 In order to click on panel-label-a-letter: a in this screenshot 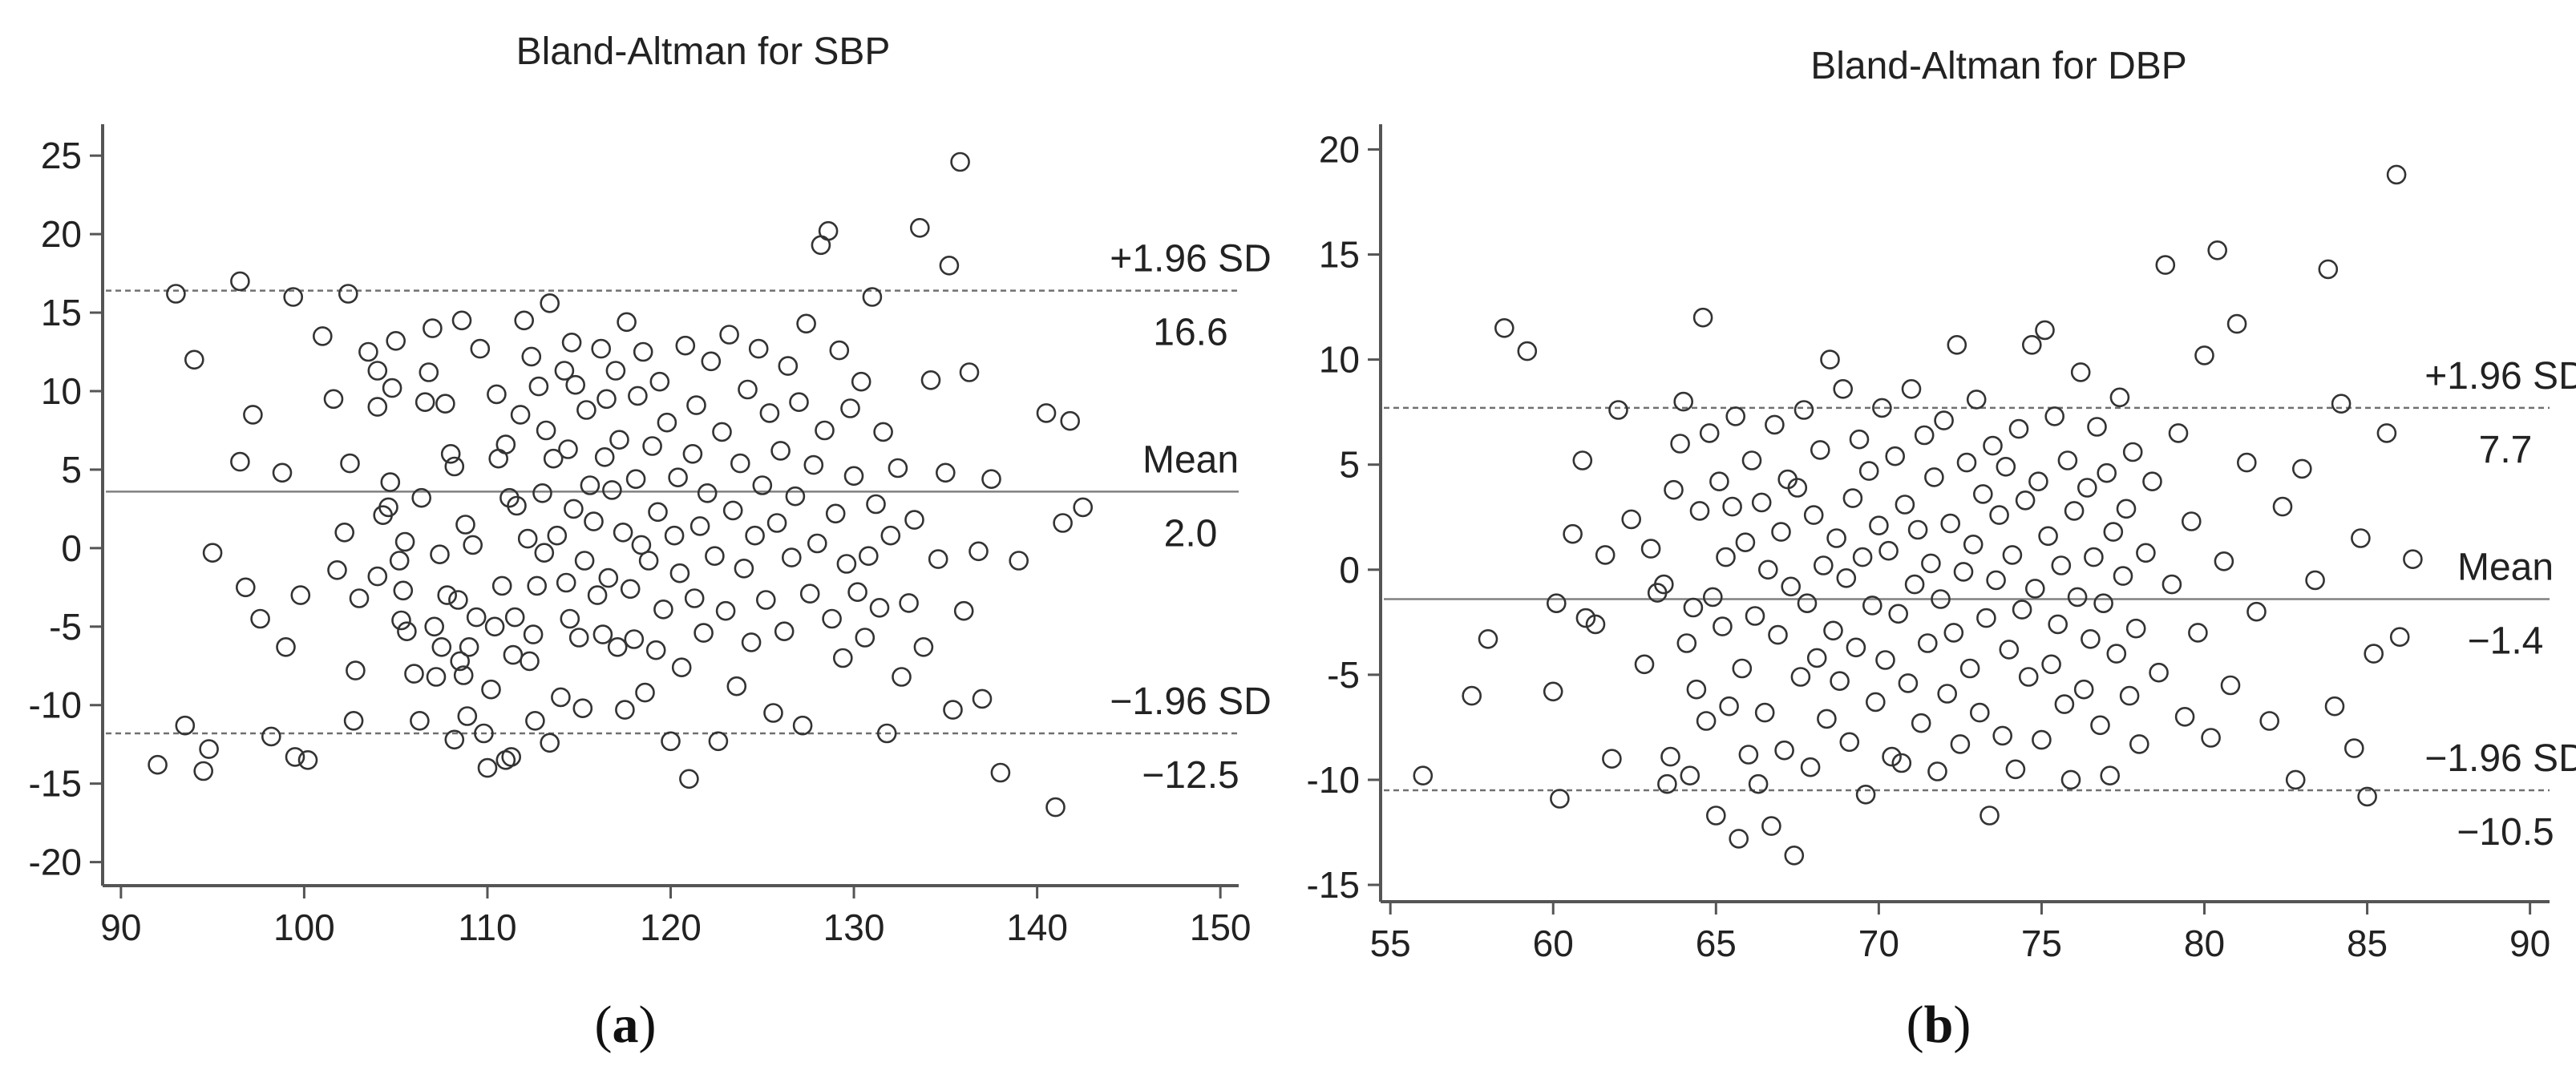, I will do `click(626, 1024)`.